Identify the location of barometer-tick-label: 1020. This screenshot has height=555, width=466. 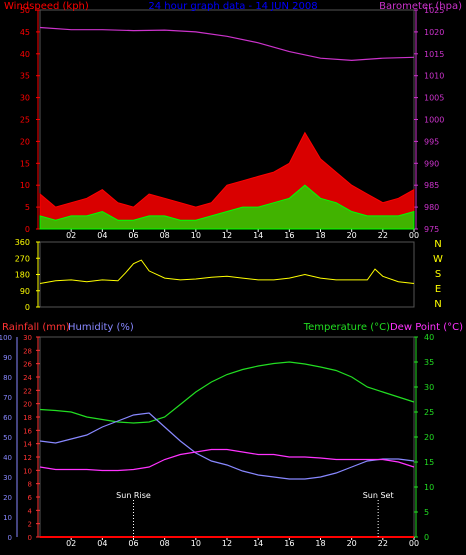
(434, 32).